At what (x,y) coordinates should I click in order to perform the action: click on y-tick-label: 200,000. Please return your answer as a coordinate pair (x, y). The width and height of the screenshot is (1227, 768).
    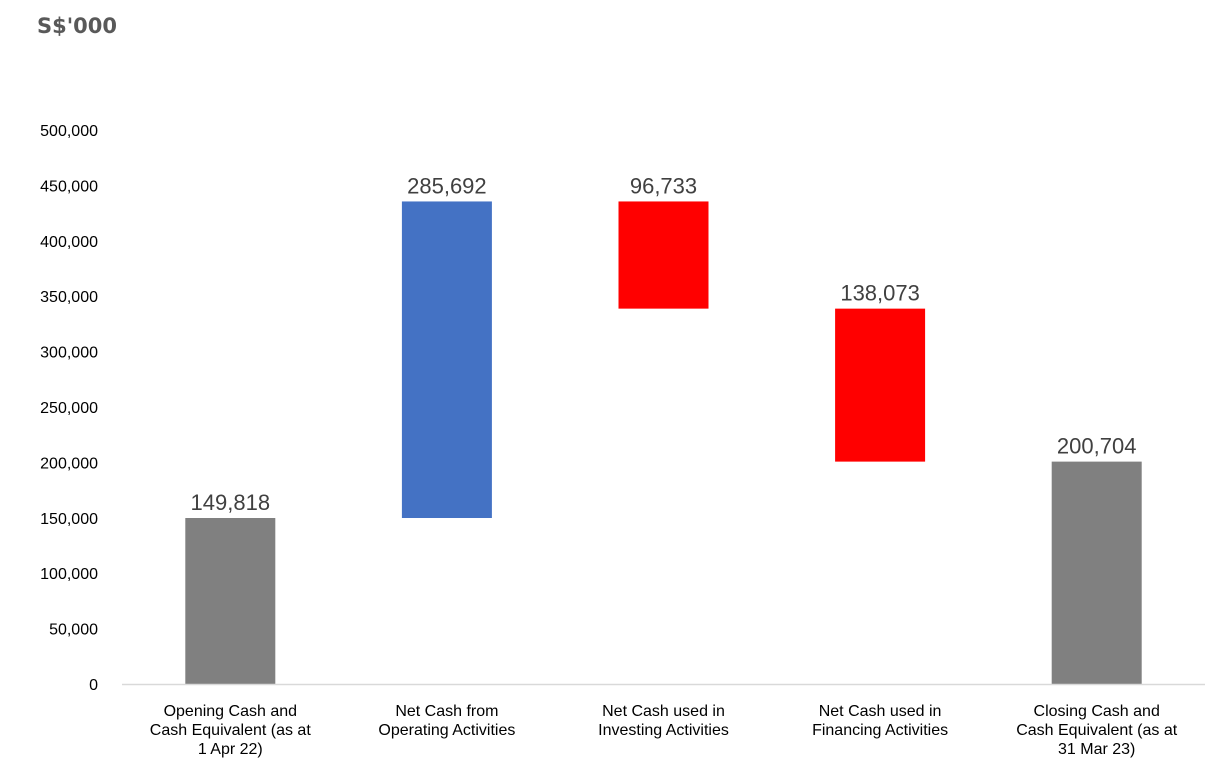
    Looking at the image, I should click on (69, 463).